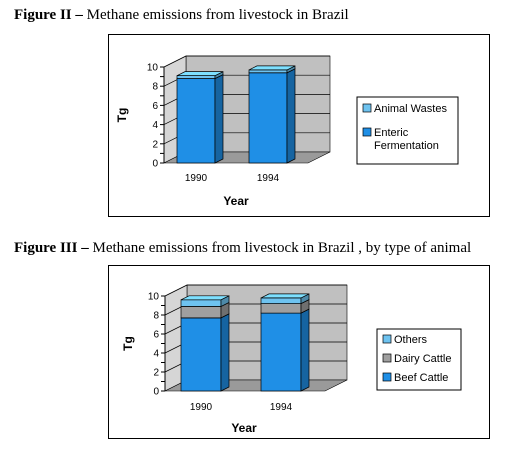 The height and width of the screenshot is (451, 507). I want to click on legend-box, so click(407, 130).